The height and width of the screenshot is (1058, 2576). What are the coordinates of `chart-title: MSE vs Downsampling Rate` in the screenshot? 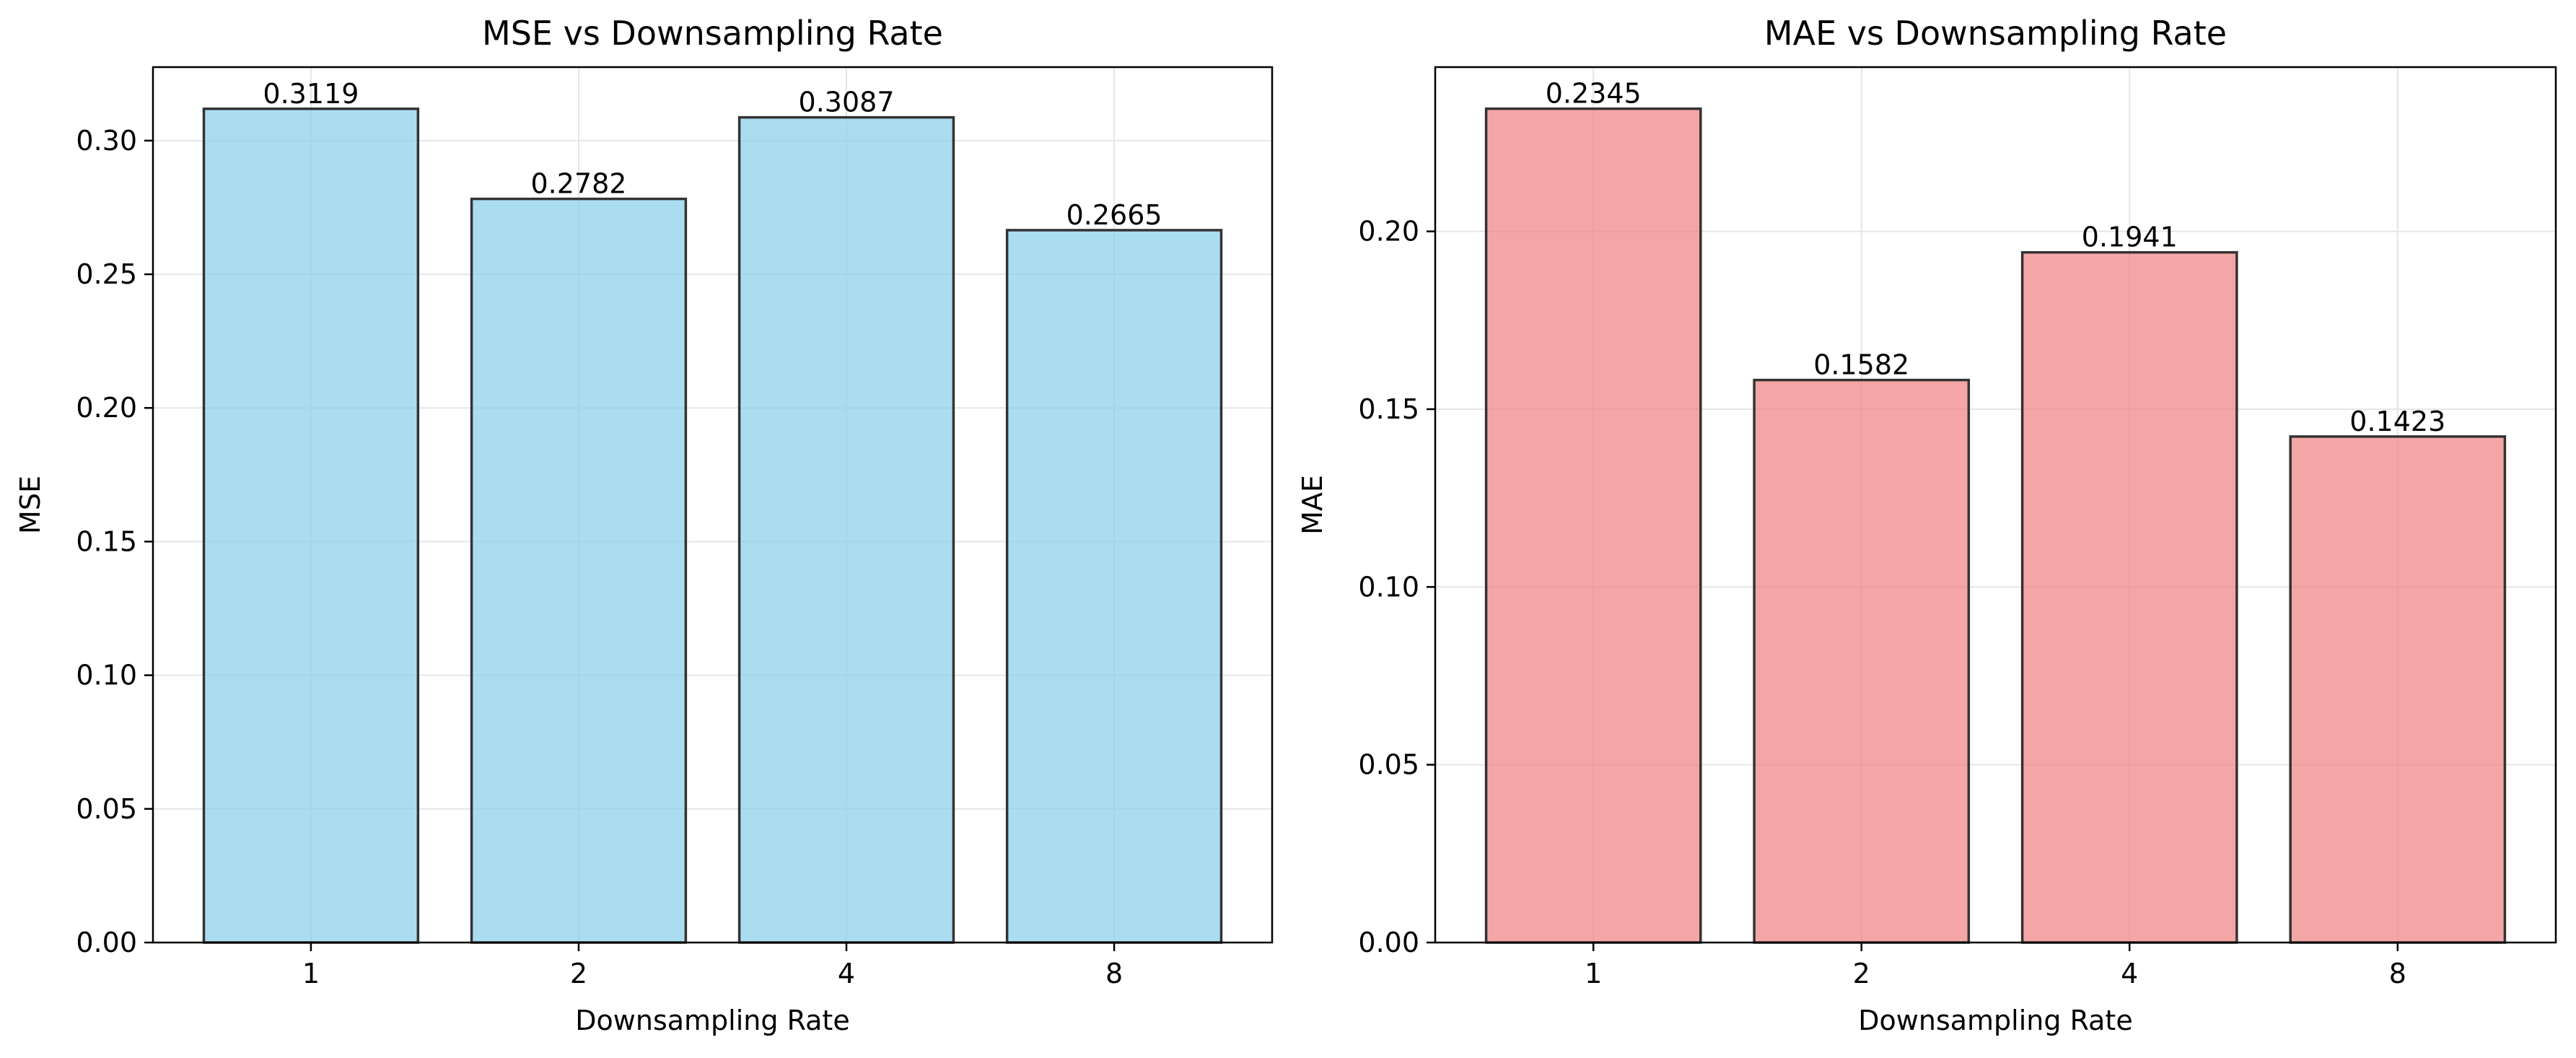 It's located at (712, 33).